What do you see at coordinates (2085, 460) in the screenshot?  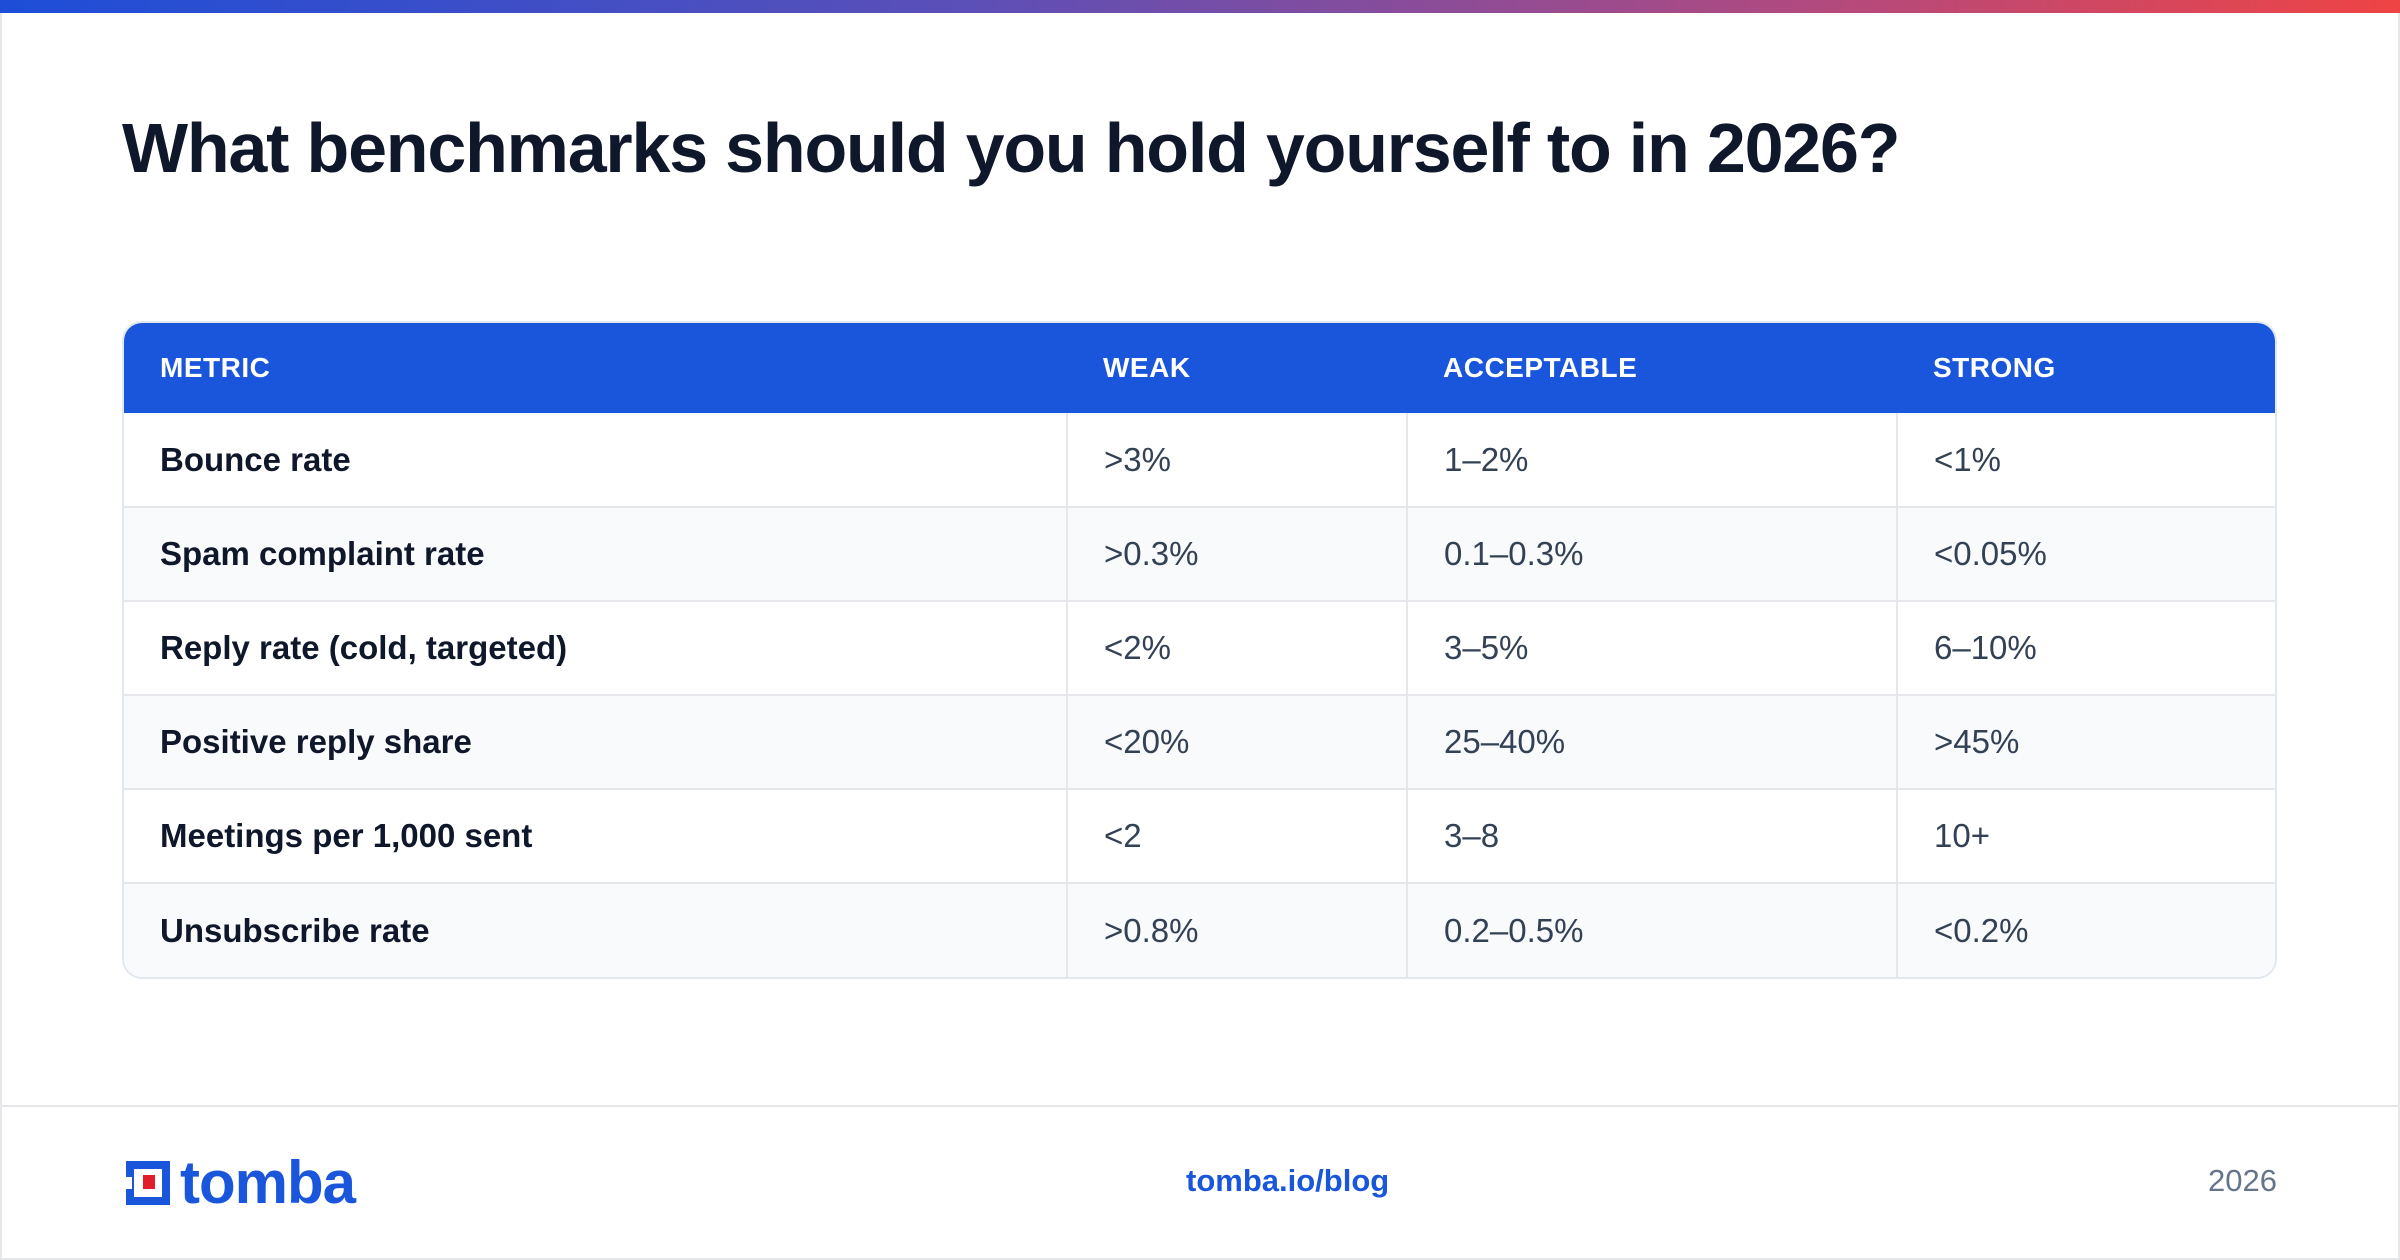 I see `cell-strong: <1%` at bounding box center [2085, 460].